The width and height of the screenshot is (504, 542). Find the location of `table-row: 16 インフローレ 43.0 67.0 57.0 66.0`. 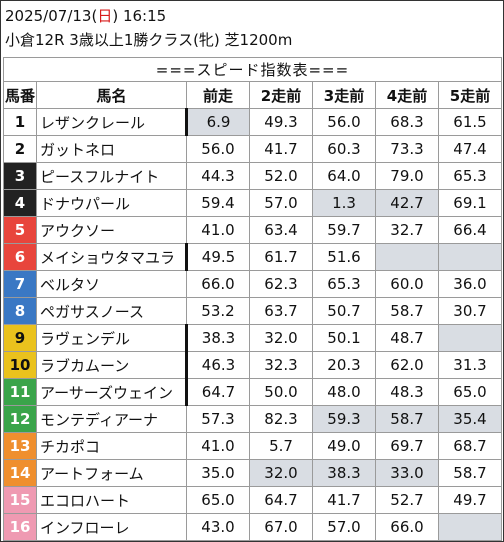

table-row: 16 インフローレ 43.0 67.0 57.0 66.0 is located at coordinates (252, 527).